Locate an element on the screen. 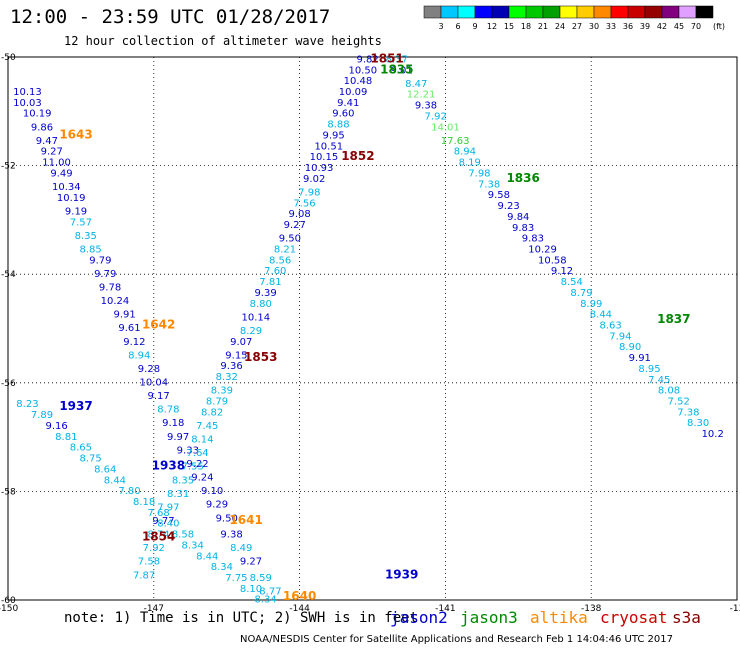 The image size is (740, 650). wave-height-point: 8.29 is located at coordinates (251, 331).